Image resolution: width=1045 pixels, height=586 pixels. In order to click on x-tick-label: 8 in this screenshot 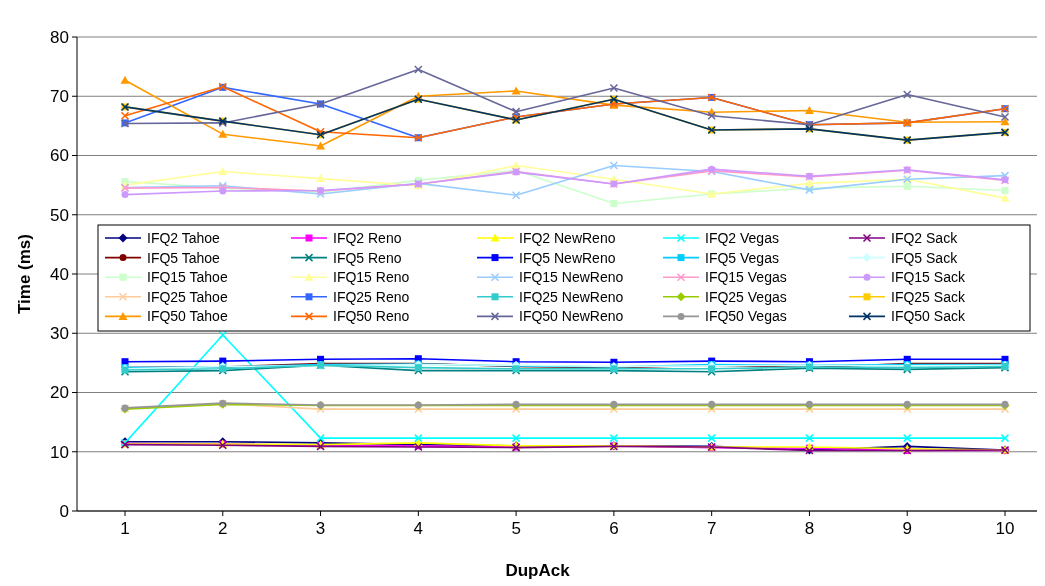, I will do `click(809, 528)`.